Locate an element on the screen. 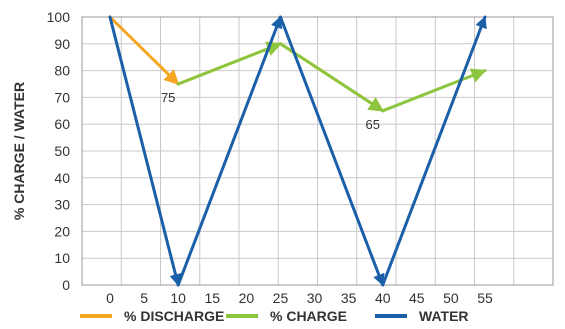 The image size is (565, 329). x-tick-label: 5 is located at coordinates (144, 298).